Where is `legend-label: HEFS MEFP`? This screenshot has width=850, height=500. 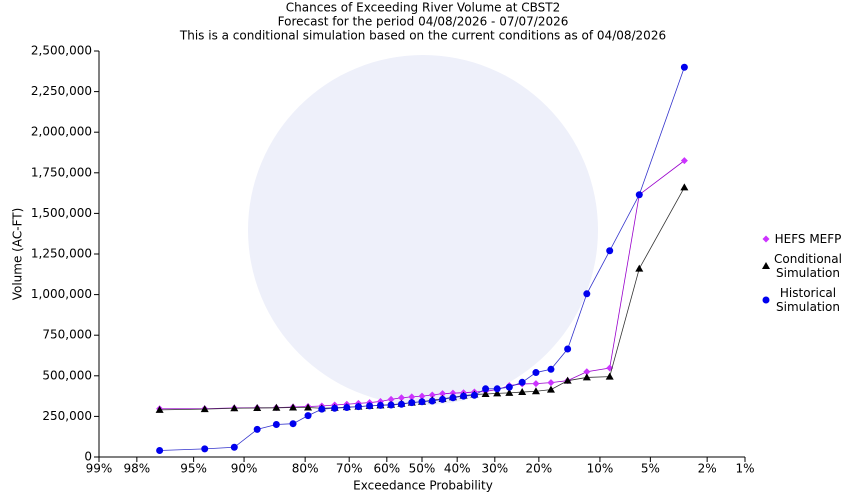 legend-label: HEFS MEFP is located at coordinates (808, 239).